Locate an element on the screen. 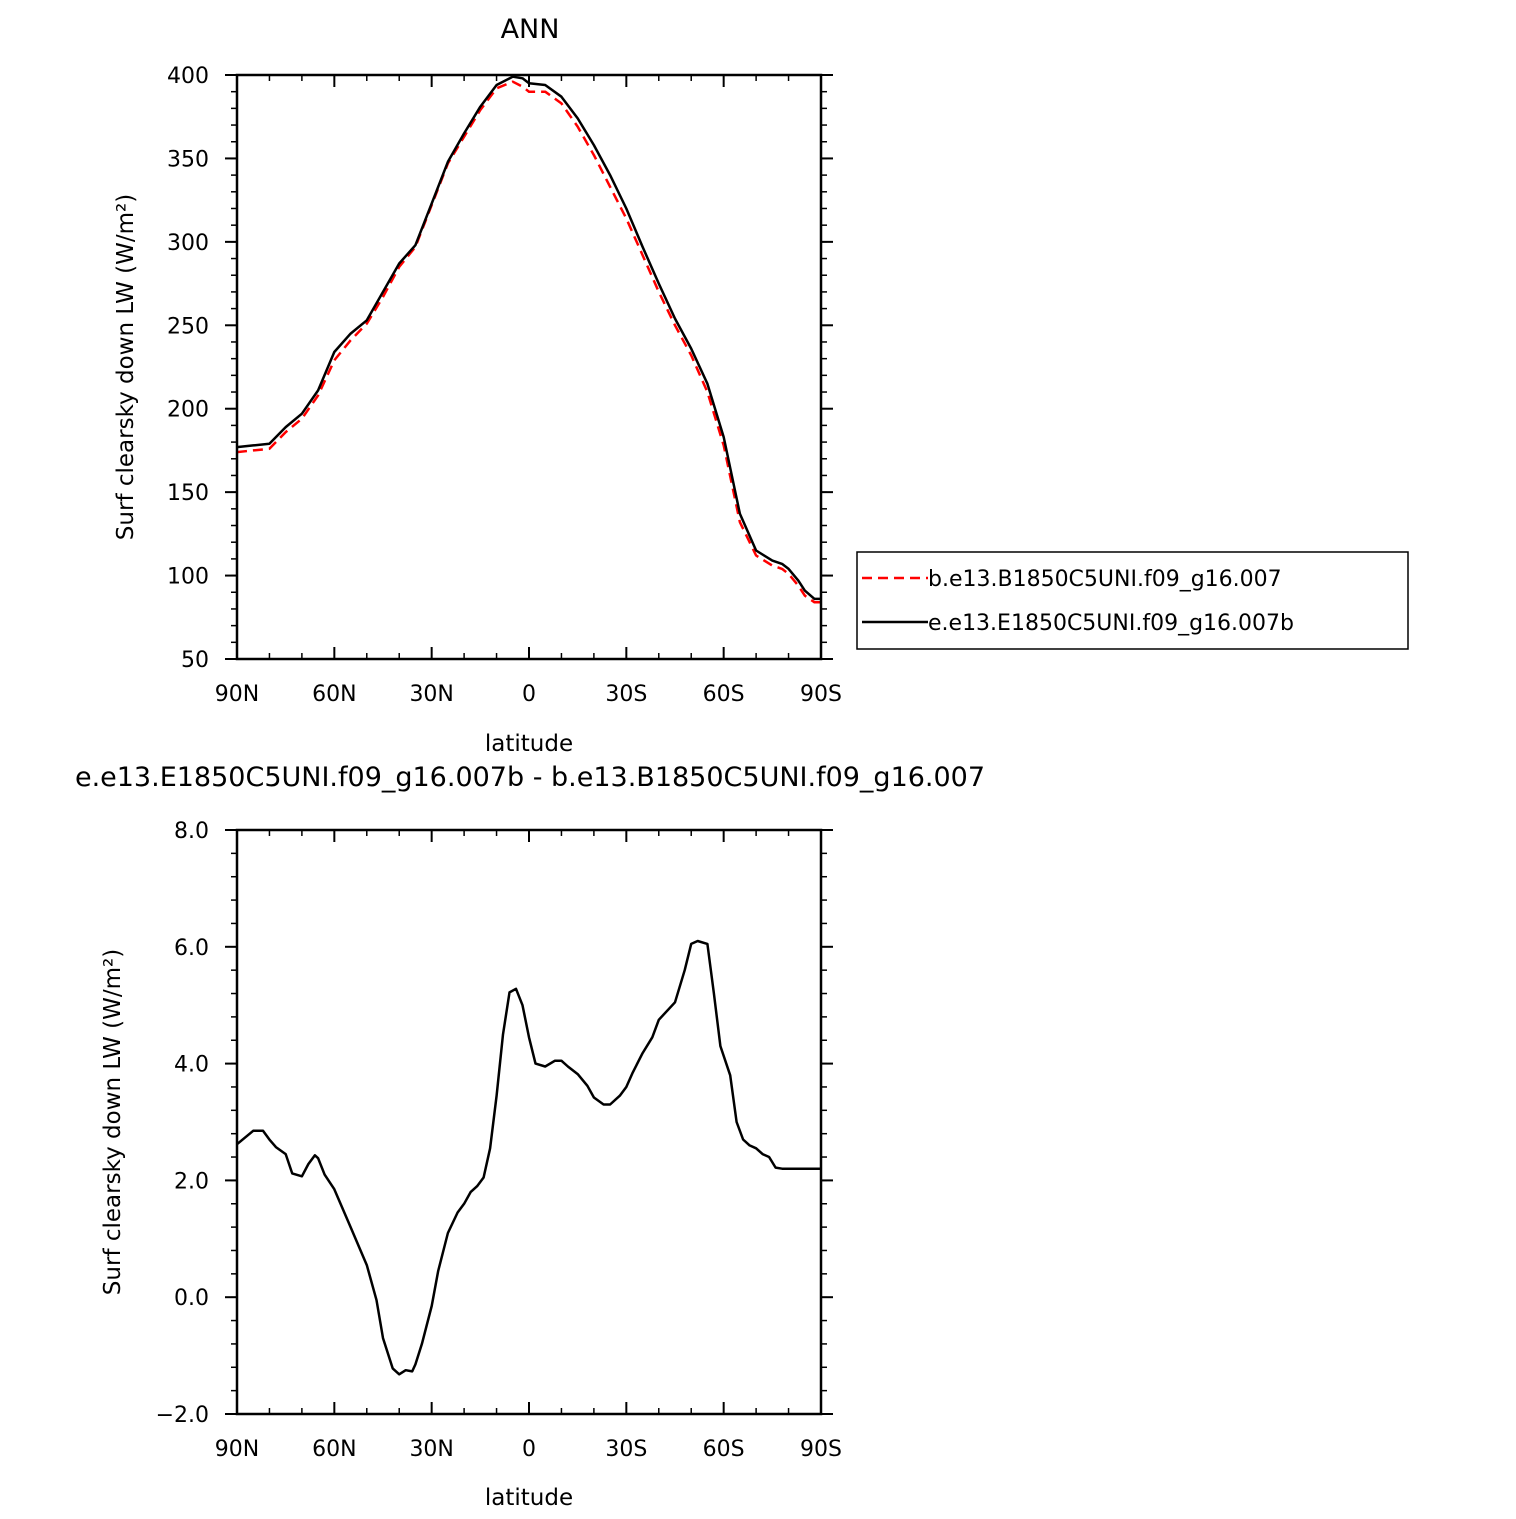 This screenshot has width=1516, height=1519. bottom-x-tick-label: 90N is located at coordinates (237, 1449).